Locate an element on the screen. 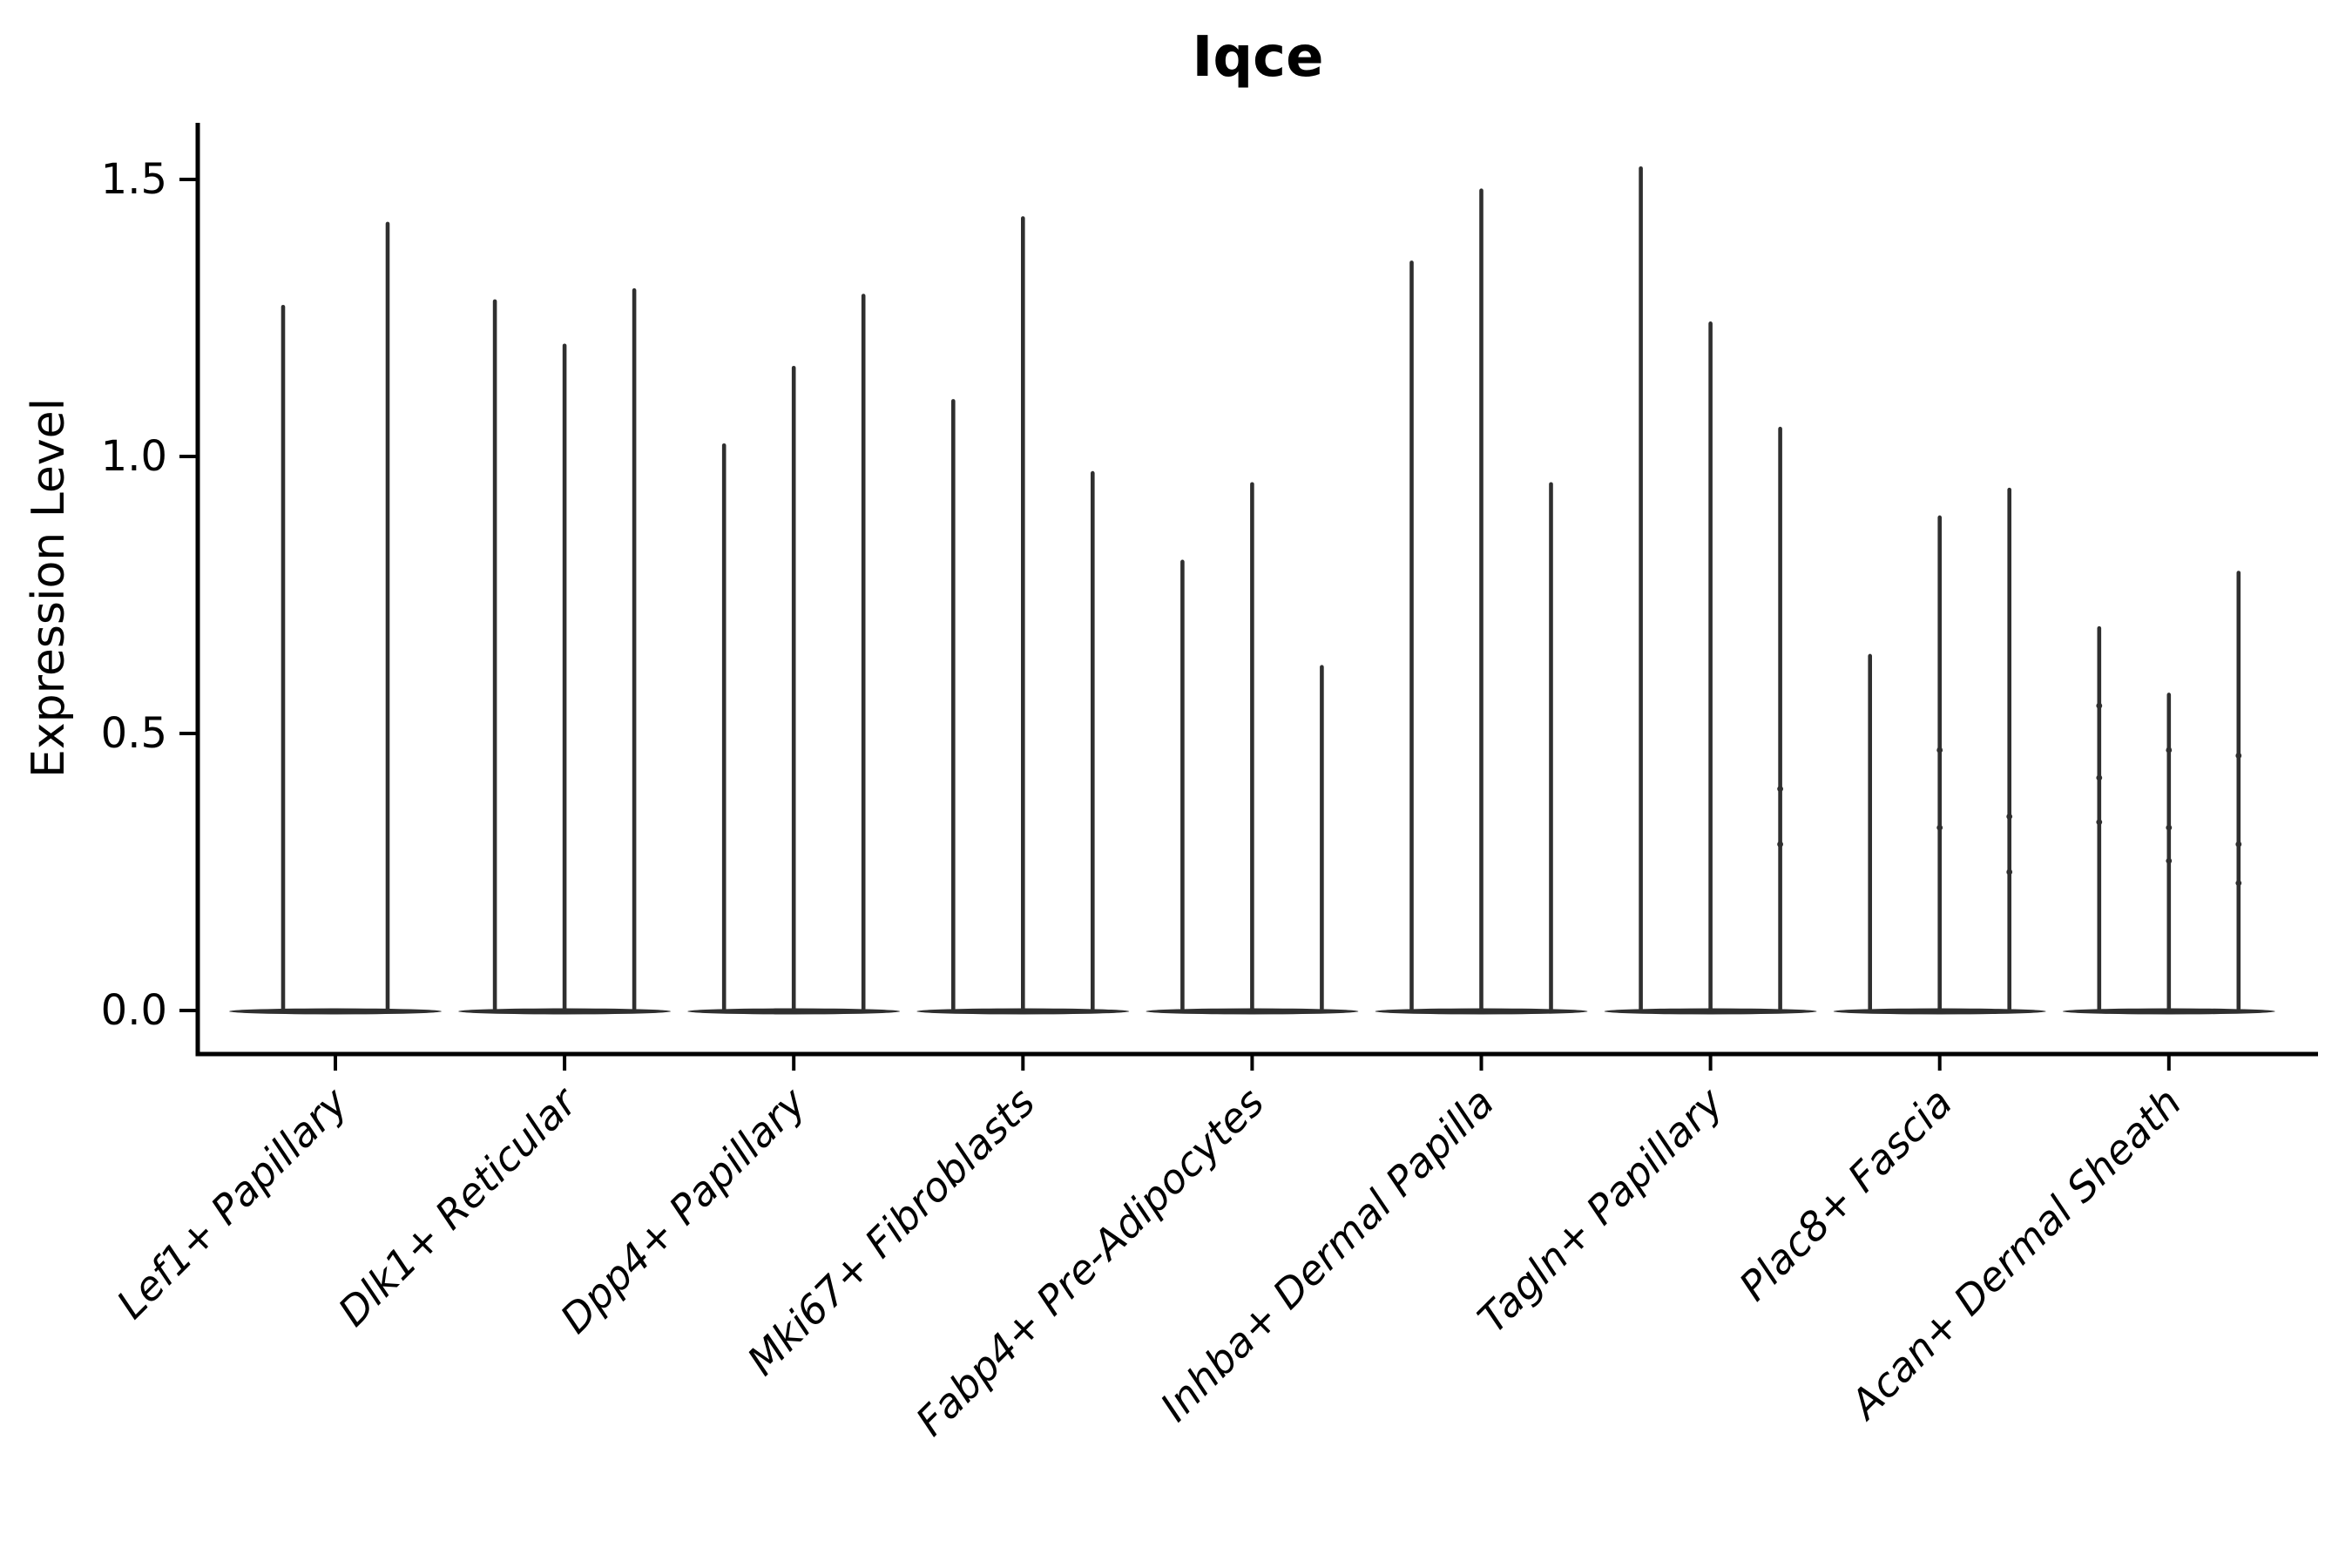 This screenshot has height=1568, width=2352. y-tick-label: 1.0 is located at coordinates (134, 456).